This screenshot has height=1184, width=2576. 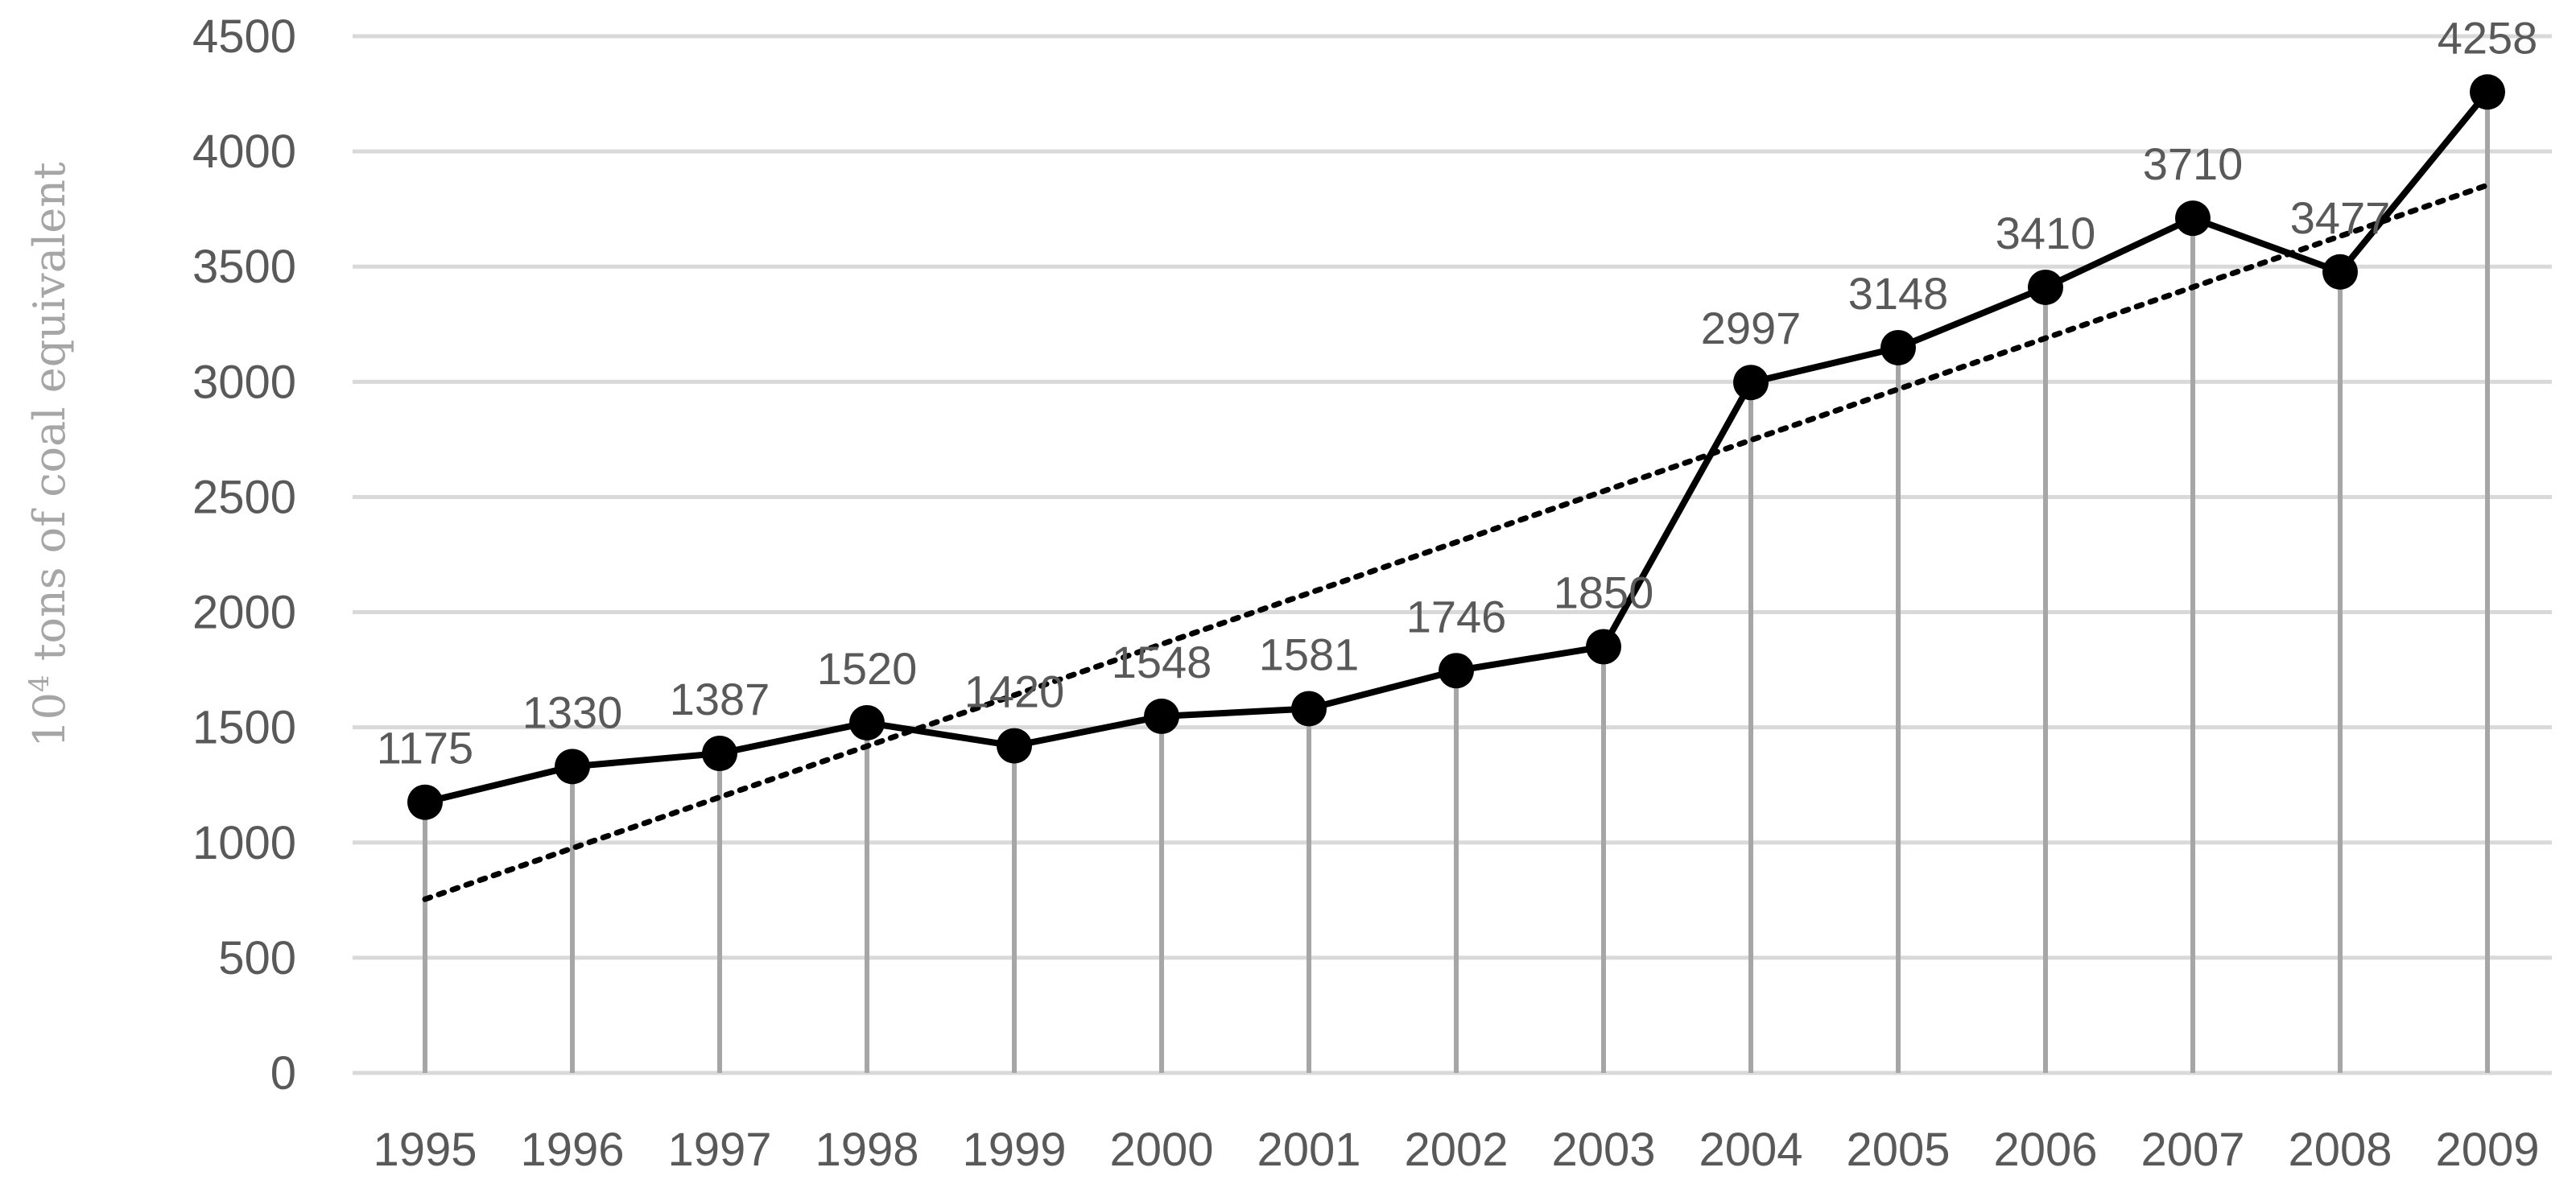 What do you see at coordinates (244, 267) in the screenshot?
I see `y-tick-label: 3500` at bounding box center [244, 267].